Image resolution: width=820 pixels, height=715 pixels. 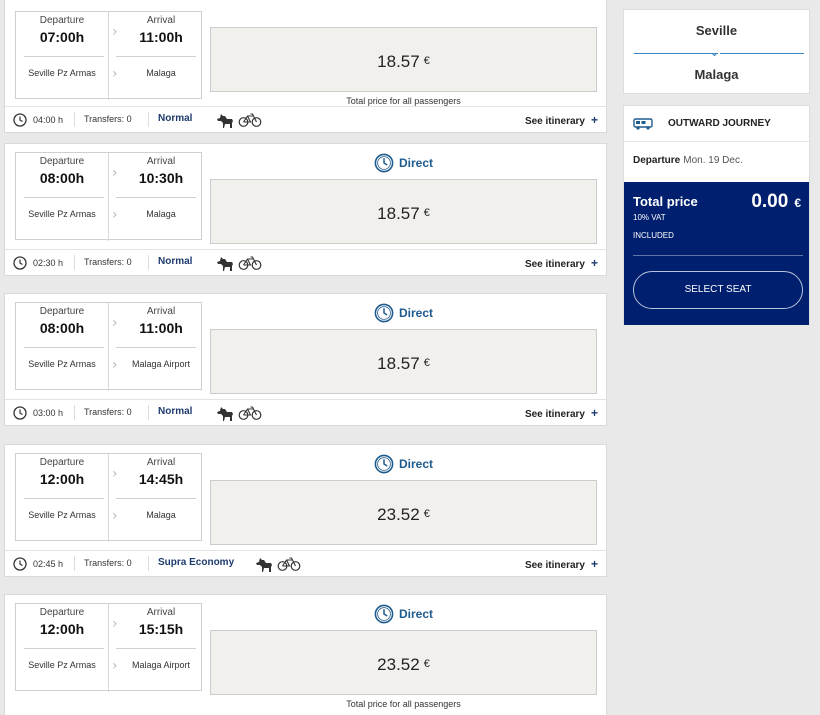 What do you see at coordinates (161, 665) in the screenshot?
I see `arrival-station: Malaga Airport` at bounding box center [161, 665].